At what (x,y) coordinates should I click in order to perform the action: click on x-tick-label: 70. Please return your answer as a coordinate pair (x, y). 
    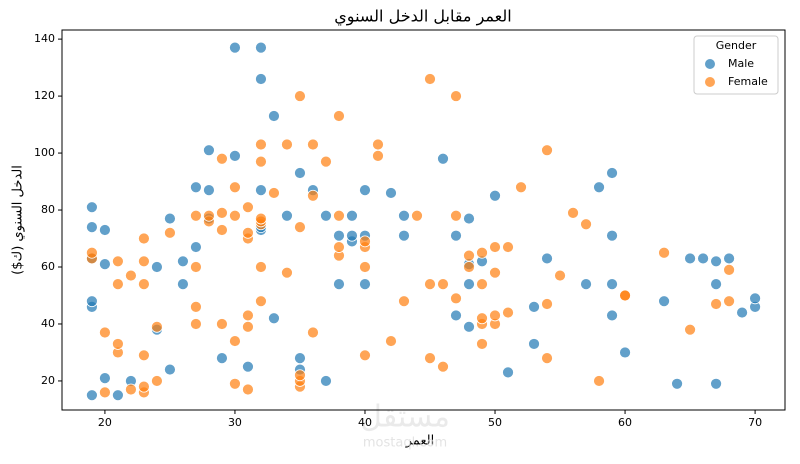
    Looking at the image, I should click on (755, 422).